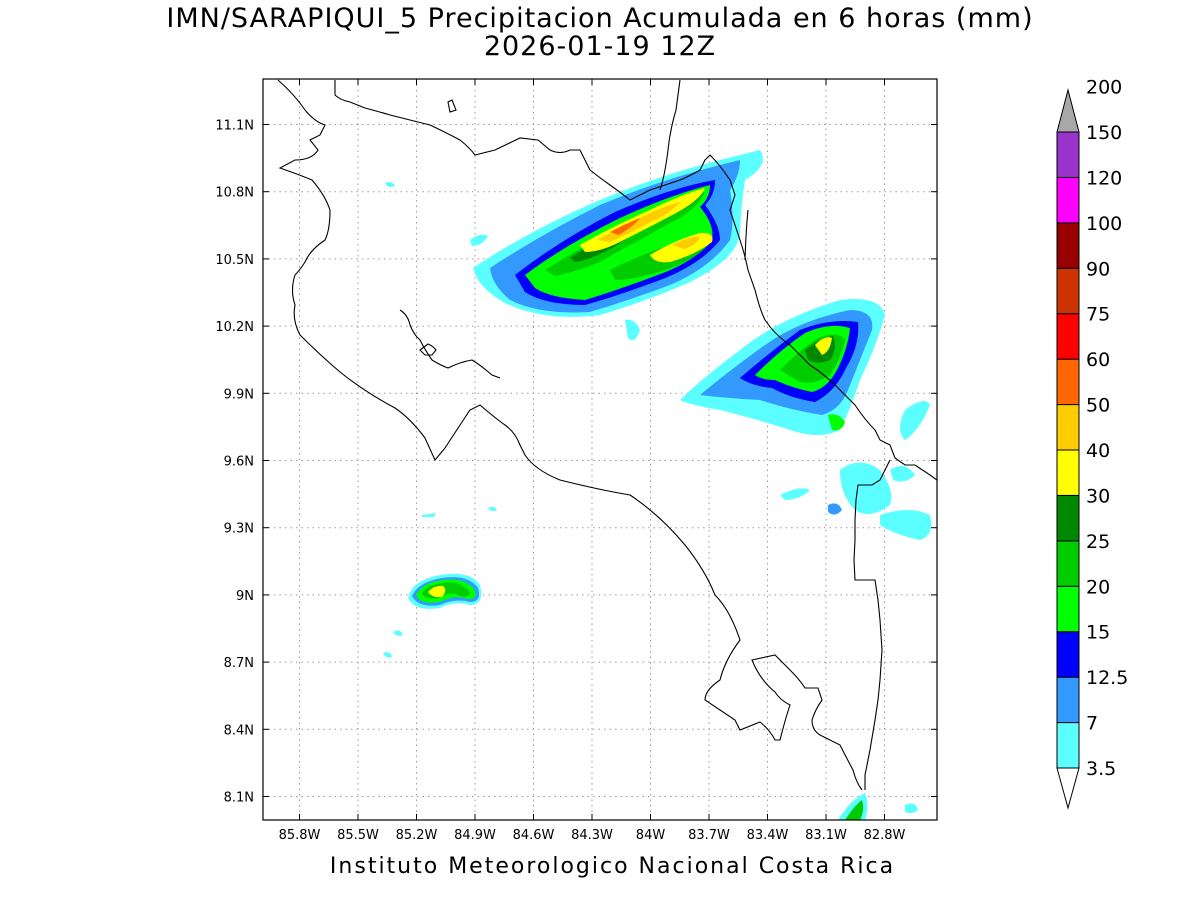 The height and width of the screenshot is (900, 1200). Describe the element at coordinates (1098, 406) in the screenshot. I see `colorbar-label: 50` at that location.